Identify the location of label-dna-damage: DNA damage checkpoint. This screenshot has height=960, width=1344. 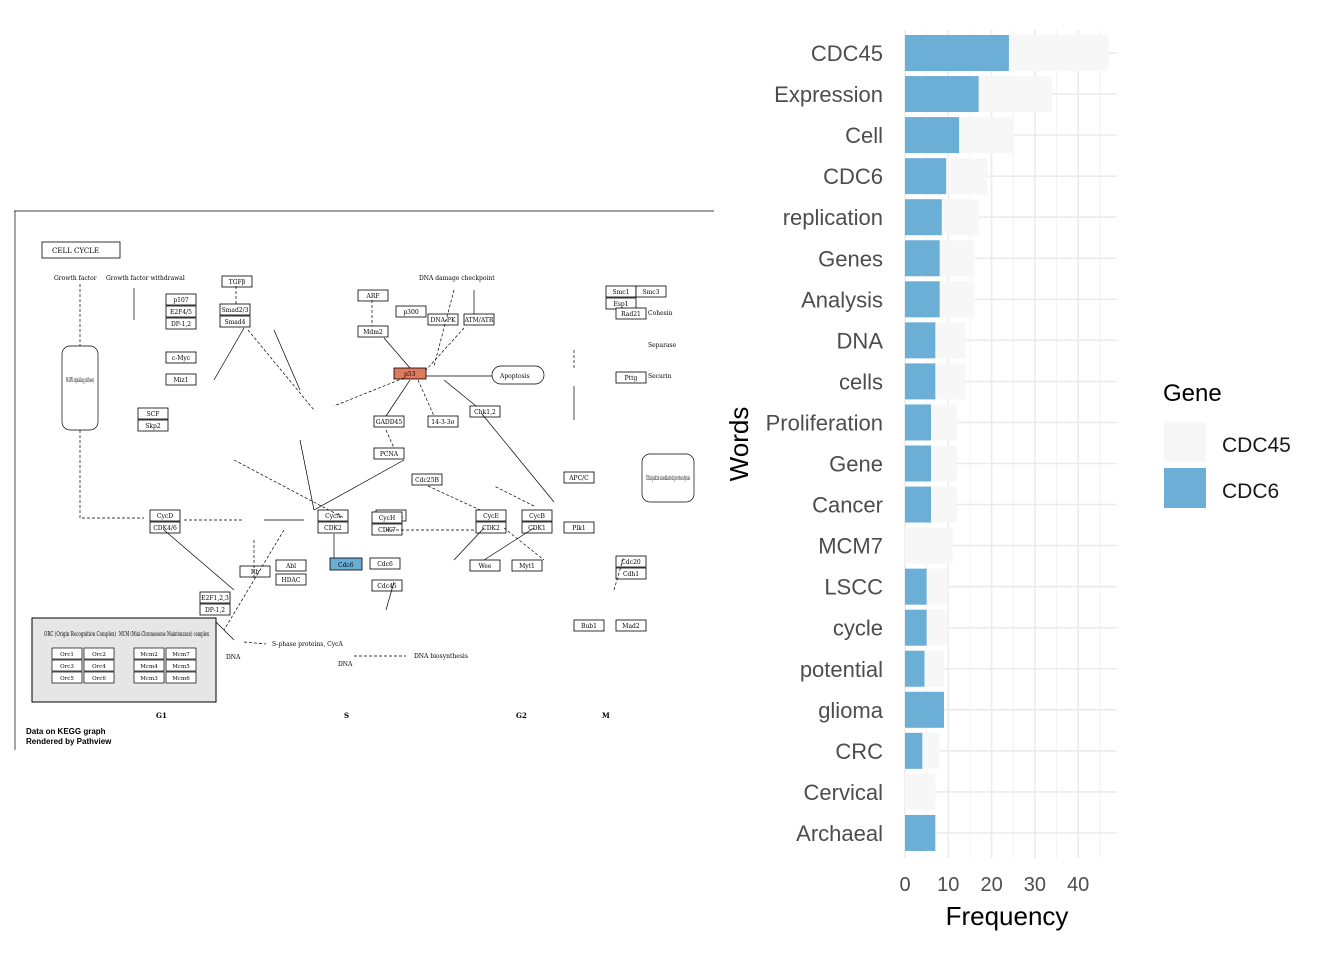
(457, 278).